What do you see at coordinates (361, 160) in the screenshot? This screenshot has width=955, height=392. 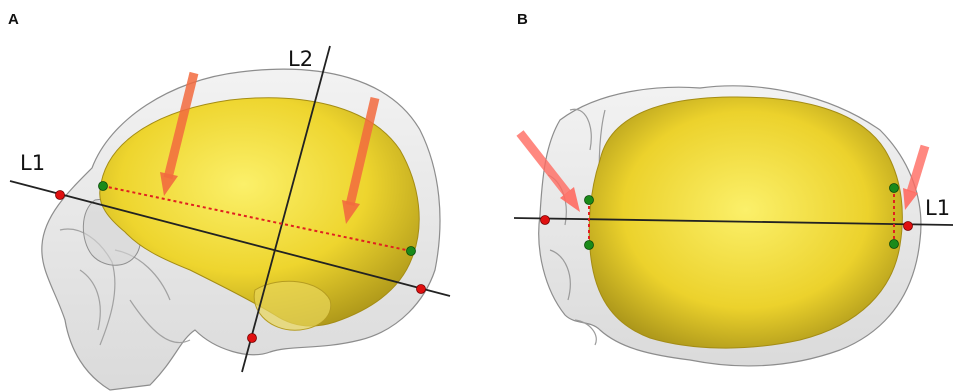 I see `arrow-a2` at bounding box center [361, 160].